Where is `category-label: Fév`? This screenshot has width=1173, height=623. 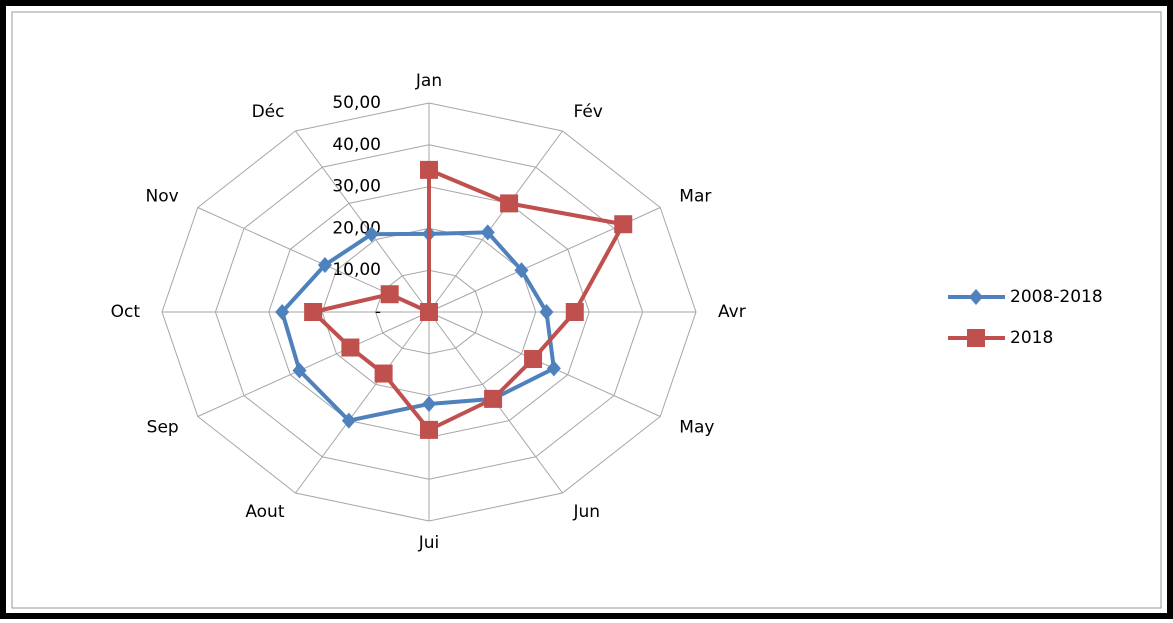
category-label: Fév is located at coordinates (588, 112).